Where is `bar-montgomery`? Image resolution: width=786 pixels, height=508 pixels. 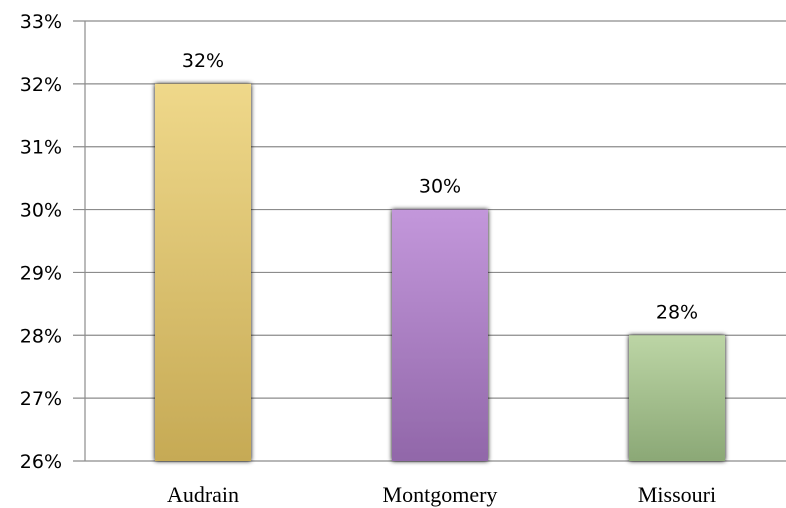
bar-montgomery is located at coordinates (440, 335).